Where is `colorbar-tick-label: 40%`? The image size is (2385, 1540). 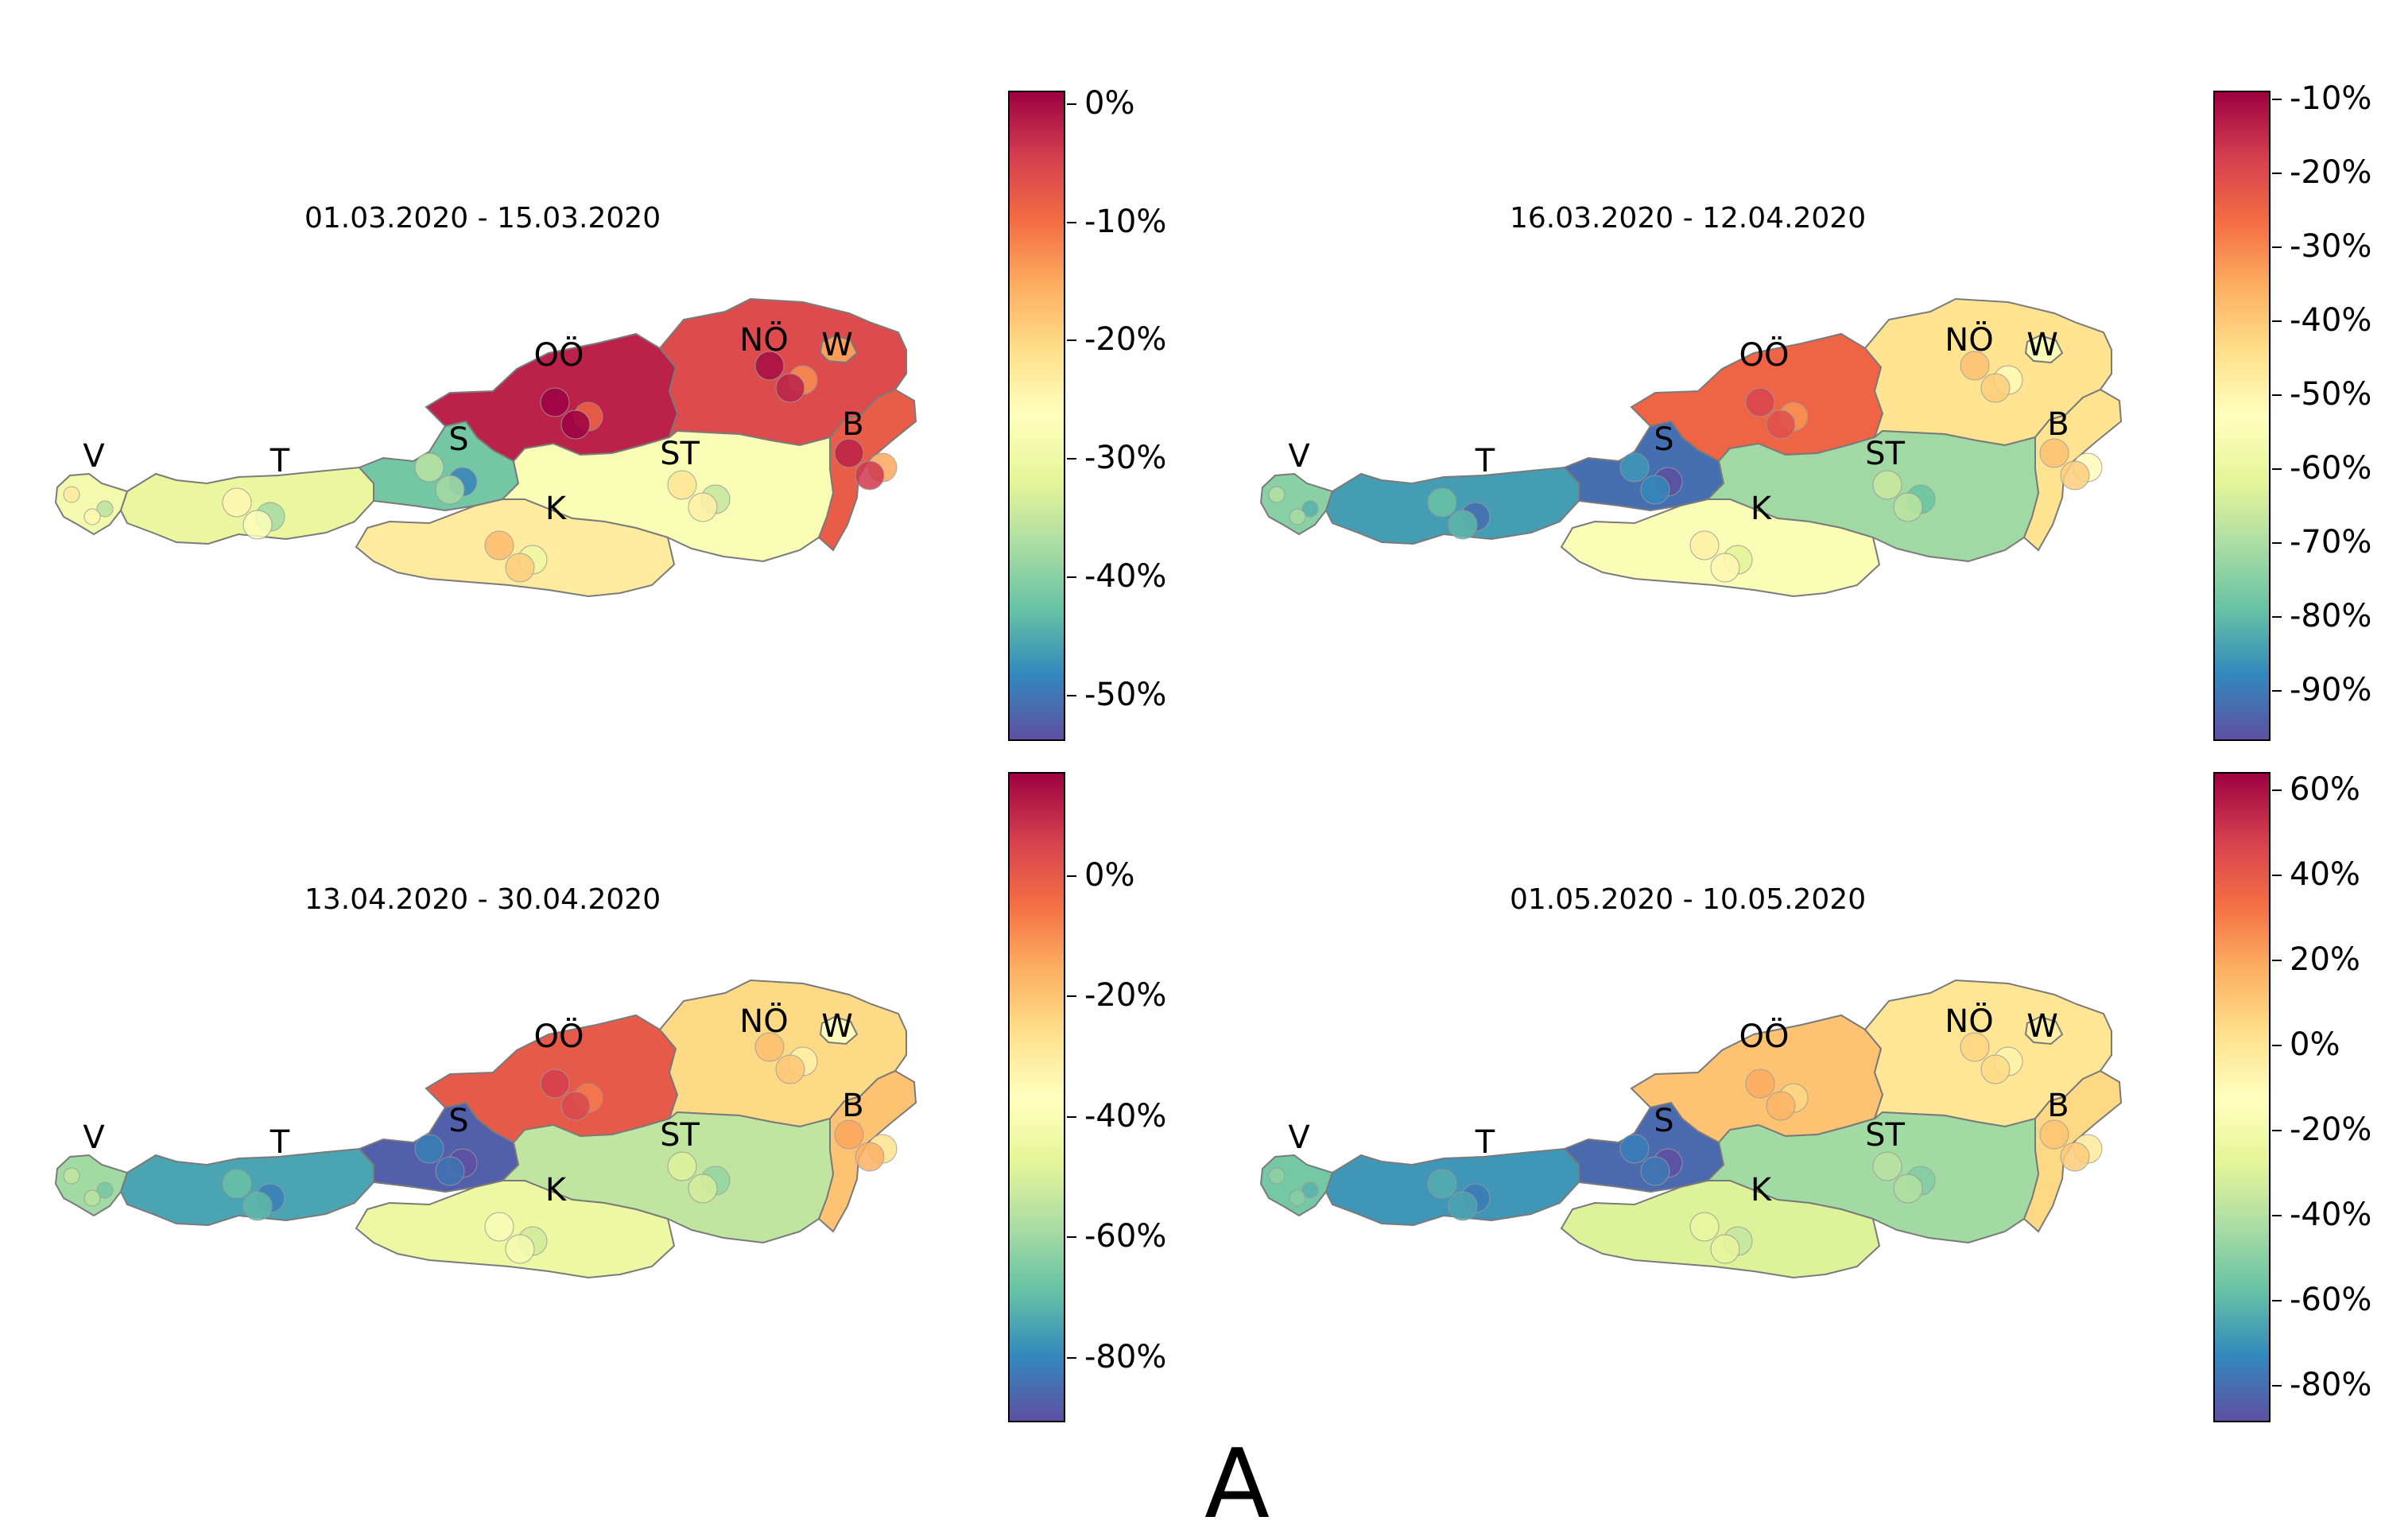
colorbar-tick-label: 40% is located at coordinates (2325, 875).